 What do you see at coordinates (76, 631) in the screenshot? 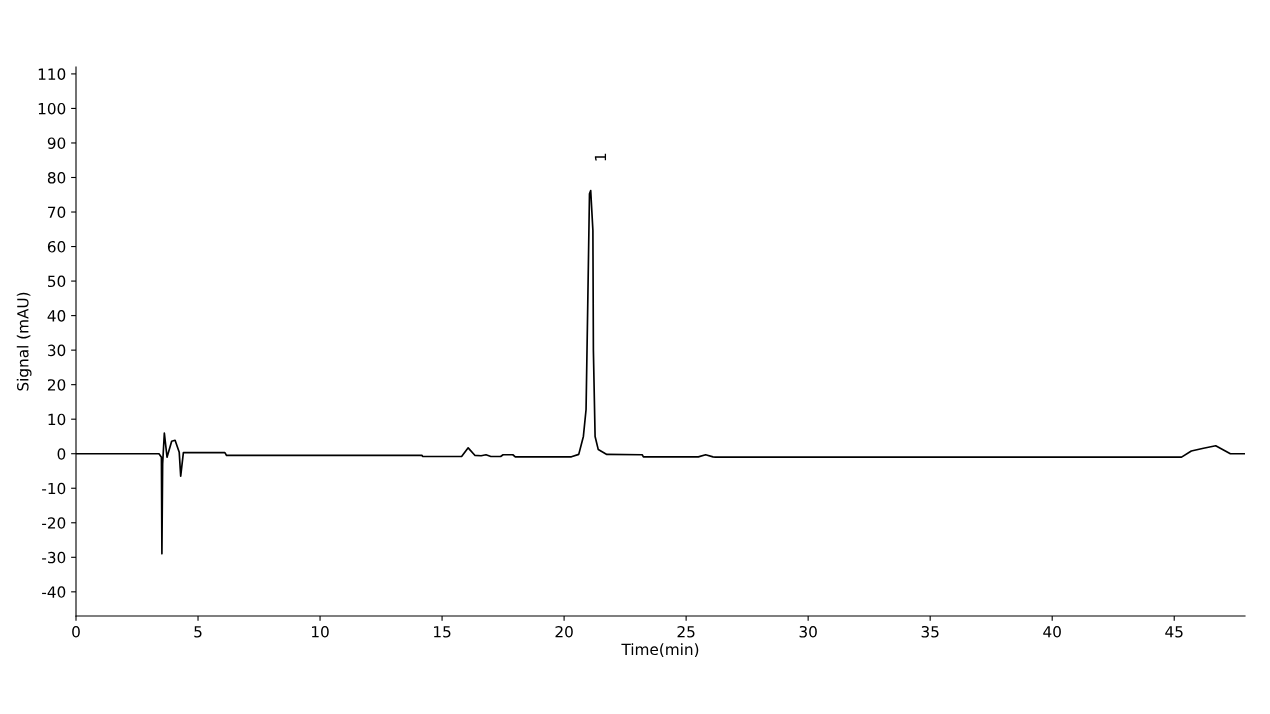
I see `x-tick-label: 0` at bounding box center [76, 631].